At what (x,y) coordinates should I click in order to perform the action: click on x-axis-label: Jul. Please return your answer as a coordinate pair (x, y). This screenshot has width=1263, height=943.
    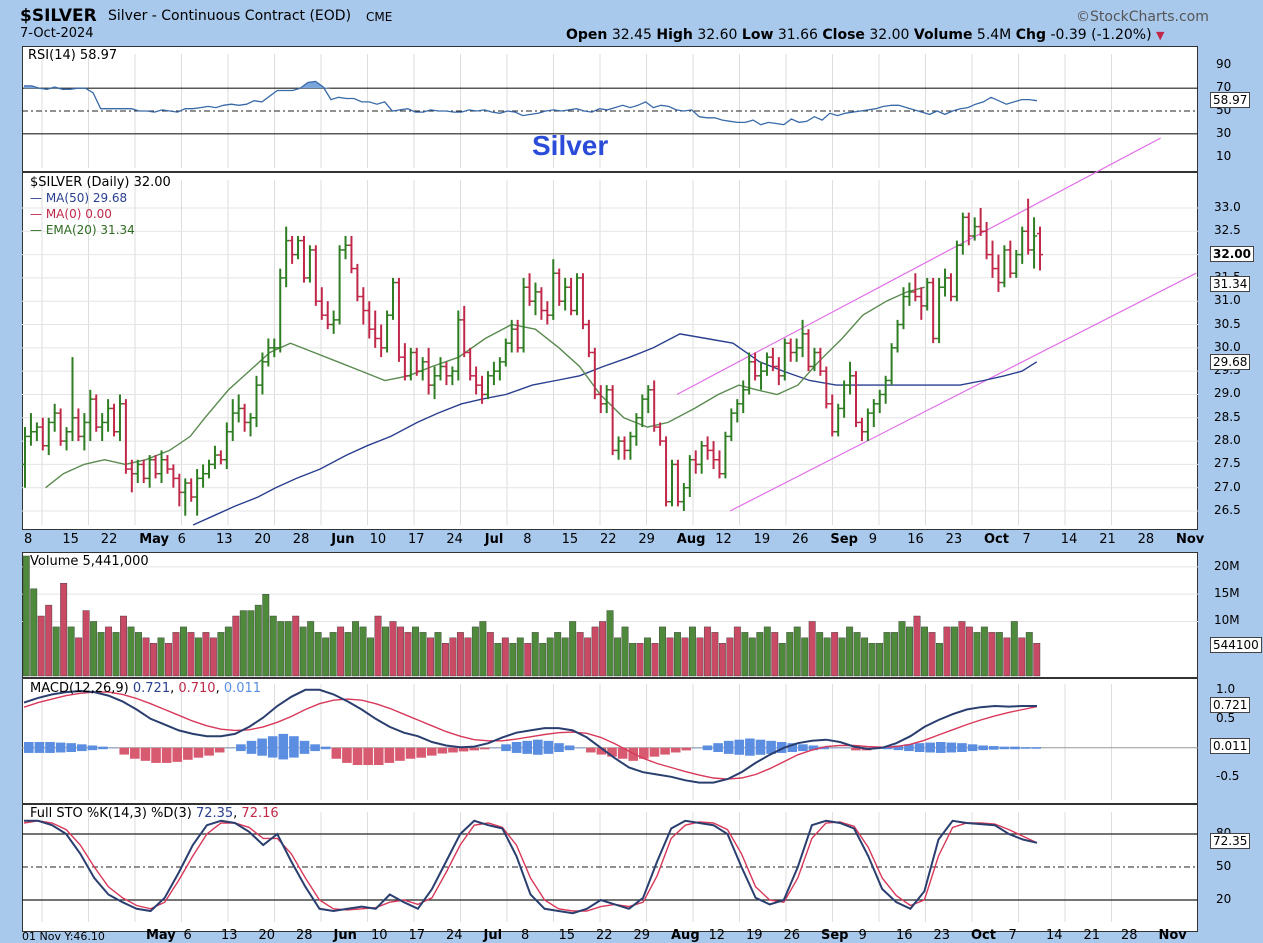
    Looking at the image, I should click on (494, 539).